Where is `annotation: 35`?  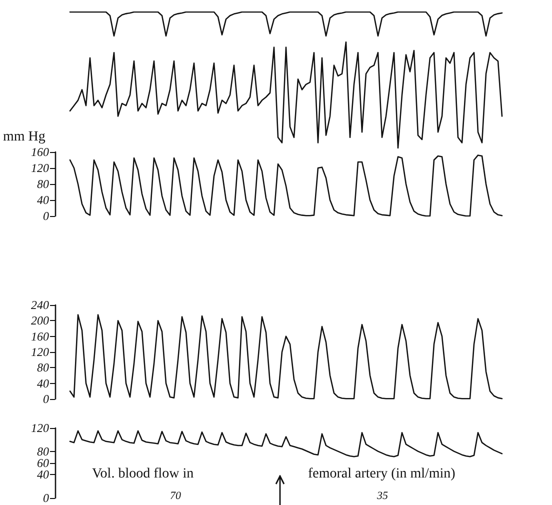 annotation: 35 is located at coordinates (382, 496).